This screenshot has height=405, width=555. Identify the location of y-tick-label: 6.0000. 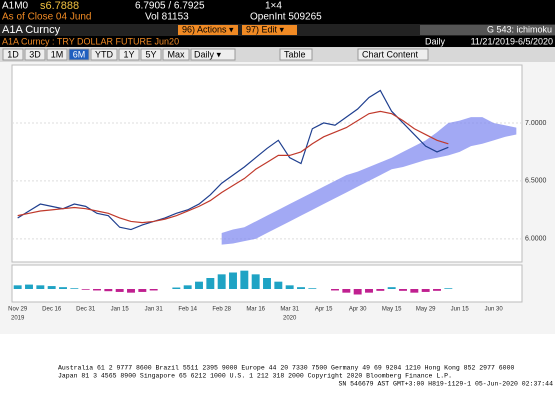
(536, 239).